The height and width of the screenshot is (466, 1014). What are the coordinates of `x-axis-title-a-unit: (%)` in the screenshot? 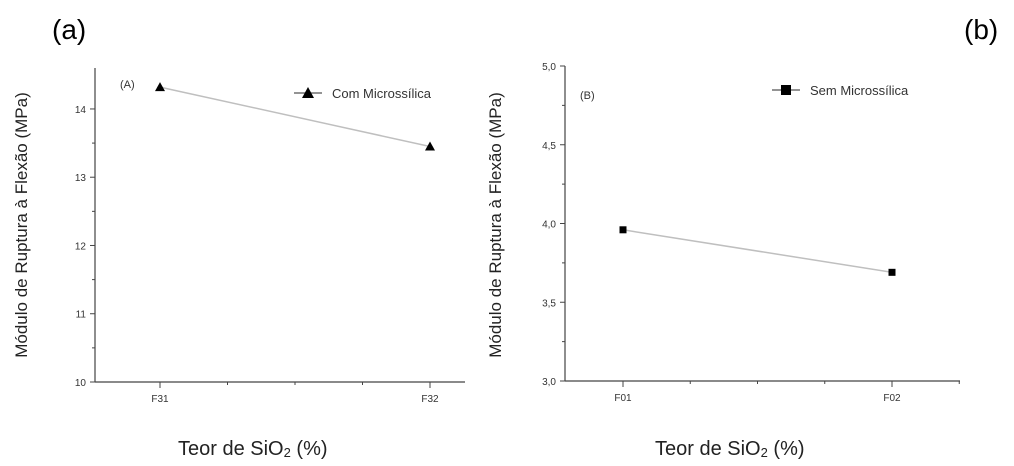 It's located at (312, 449).